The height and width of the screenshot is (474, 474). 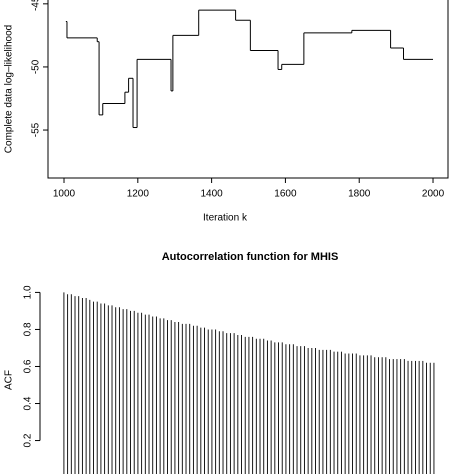 What do you see at coordinates (28, 440) in the screenshot?
I see `y-tick-label: 0.2` at bounding box center [28, 440].